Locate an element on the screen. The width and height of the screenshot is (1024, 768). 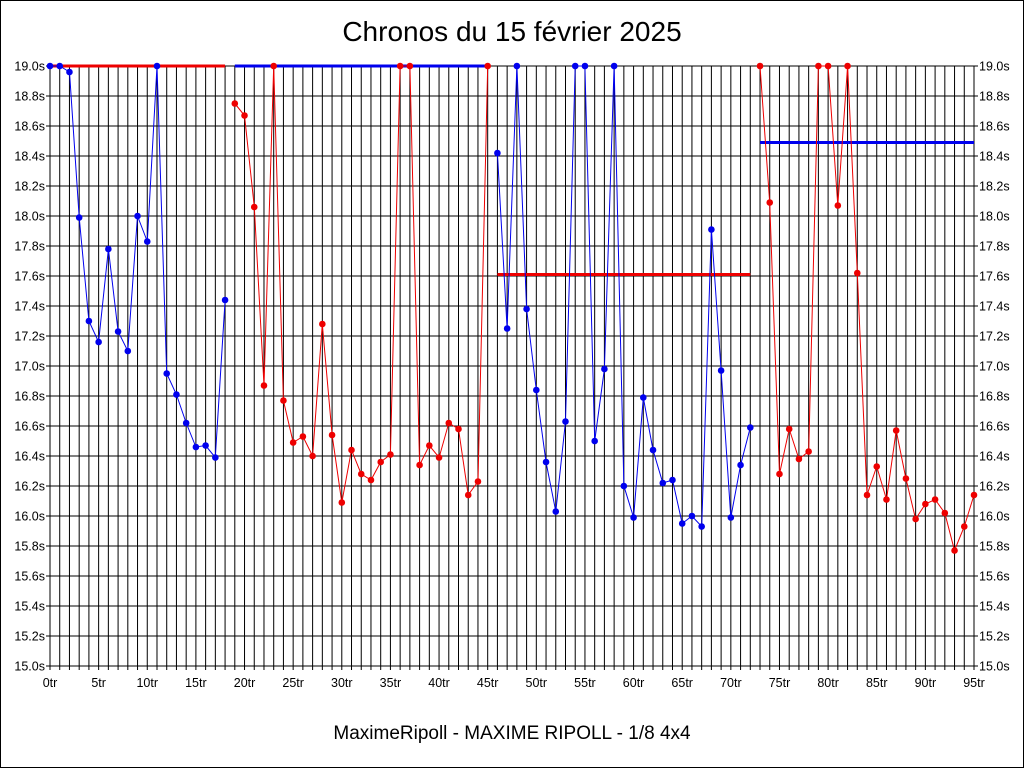
y-tick-label-left: 16.2s is located at coordinates (29, 487).